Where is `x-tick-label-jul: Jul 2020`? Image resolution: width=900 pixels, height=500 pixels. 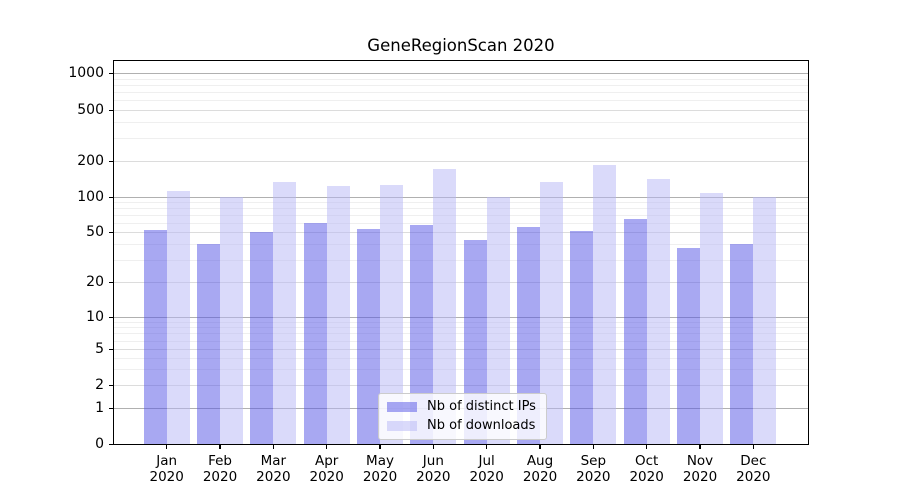 x-tick-label-jul: Jul 2020 is located at coordinates (487, 469).